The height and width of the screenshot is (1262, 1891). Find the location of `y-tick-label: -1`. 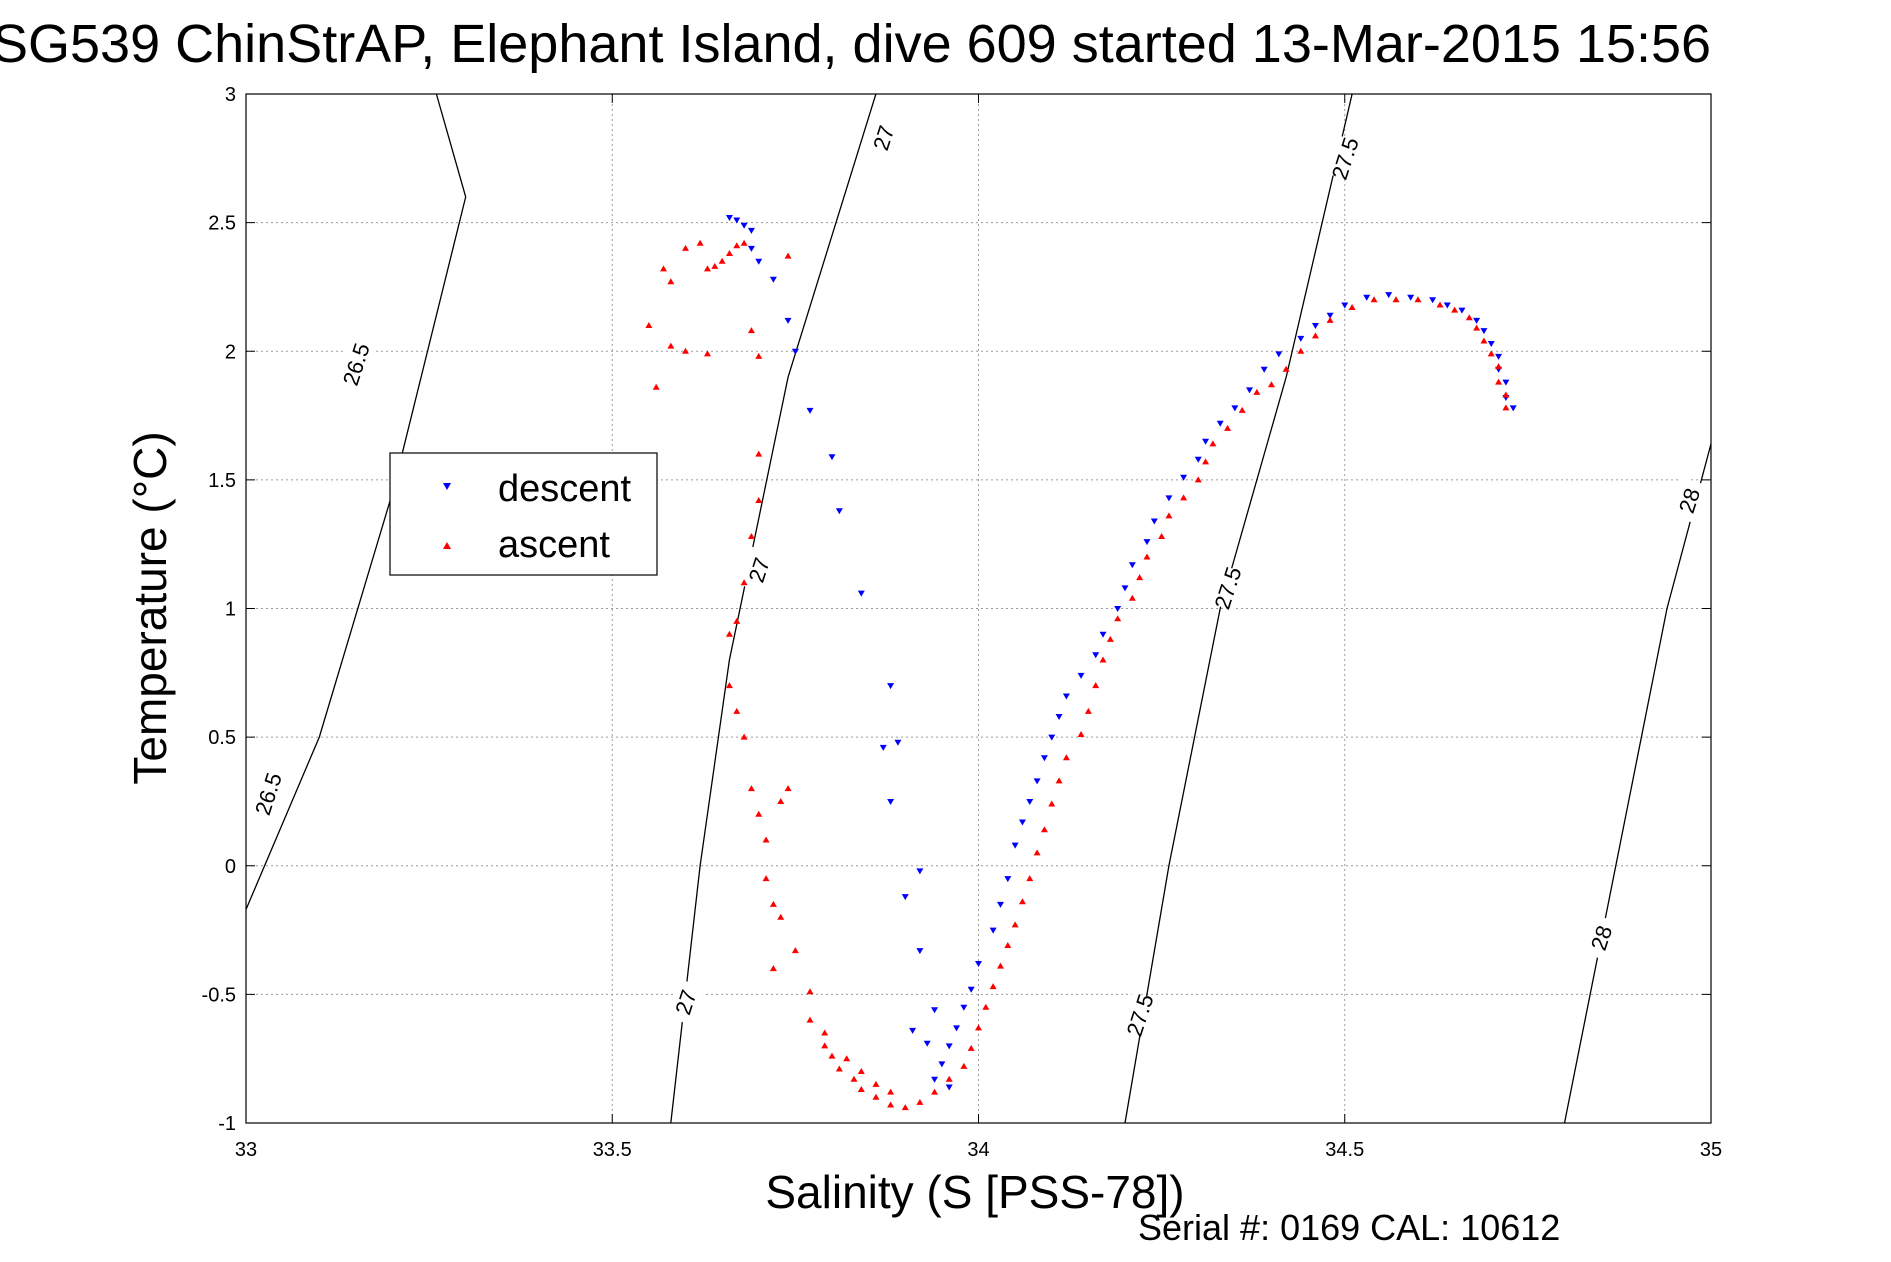

y-tick-label: -1 is located at coordinates (227, 1124).